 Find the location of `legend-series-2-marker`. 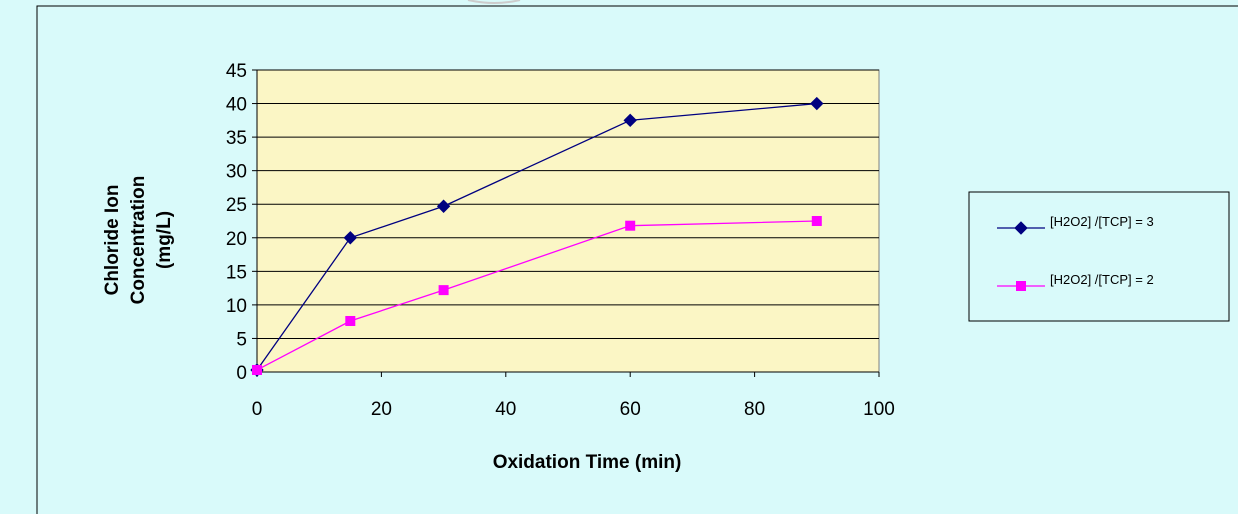

legend-series-2-marker is located at coordinates (1021, 286).